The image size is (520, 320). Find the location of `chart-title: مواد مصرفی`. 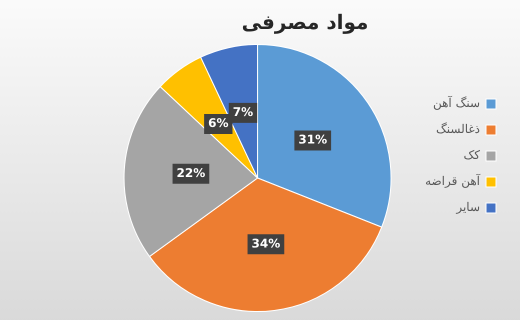

chart-title: مواد مصرفی is located at coordinates (305, 22).